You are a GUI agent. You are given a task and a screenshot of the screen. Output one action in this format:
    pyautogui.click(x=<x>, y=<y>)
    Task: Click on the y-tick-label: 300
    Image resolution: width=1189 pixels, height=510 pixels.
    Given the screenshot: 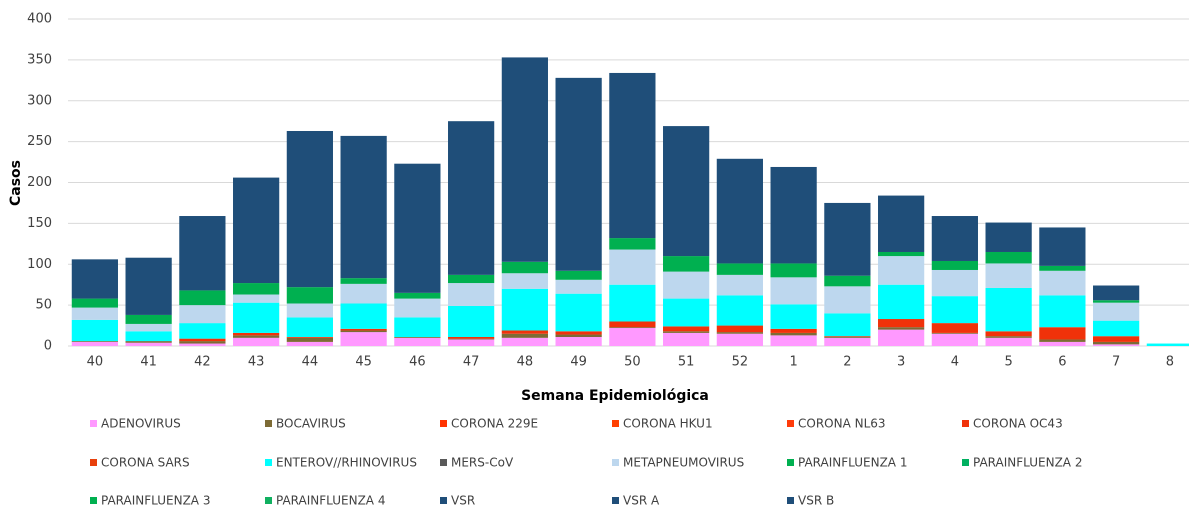 What is the action you would take?
    pyautogui.click(x=39, y=100)
    